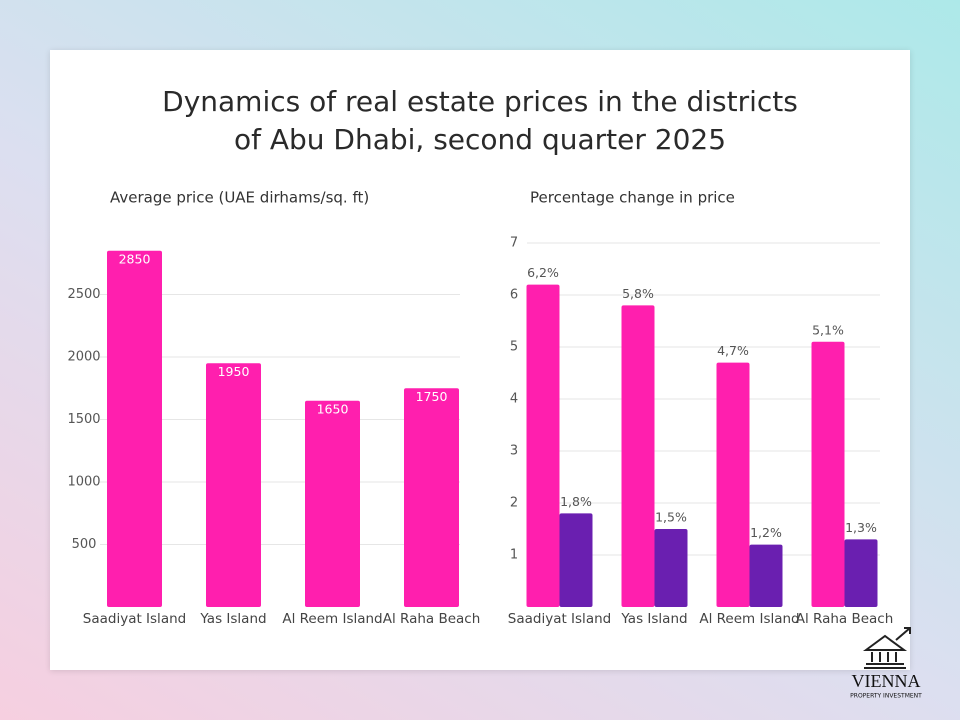 The image size is (960, 720). What do you see at coordinates (83, 419) in the screenshot?
I see `y-tick-label: 1500` at bounding box center [83, 419].